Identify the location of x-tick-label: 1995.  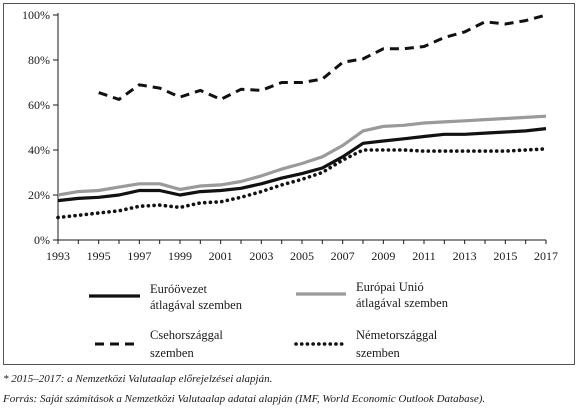
(99, 256).